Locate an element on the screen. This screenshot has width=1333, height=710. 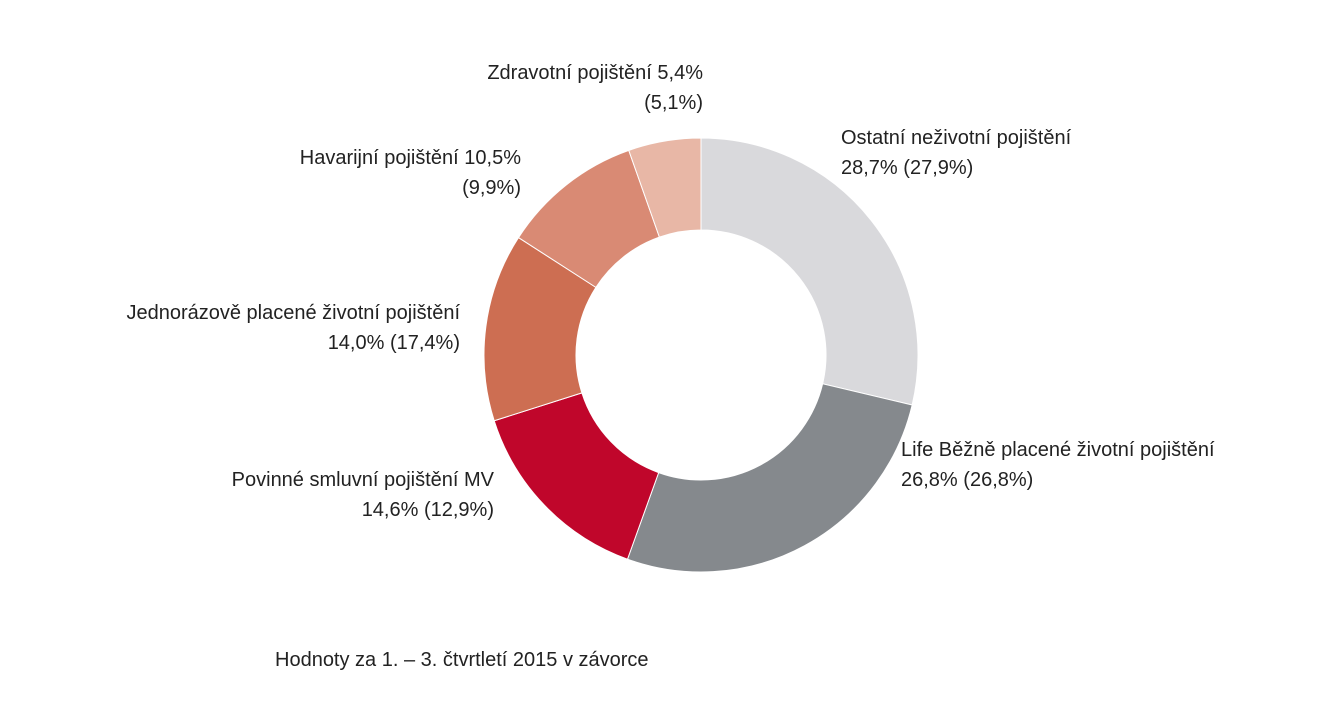
slice-value-jednorazove: 14,0% is located at coordinates (356, 343).